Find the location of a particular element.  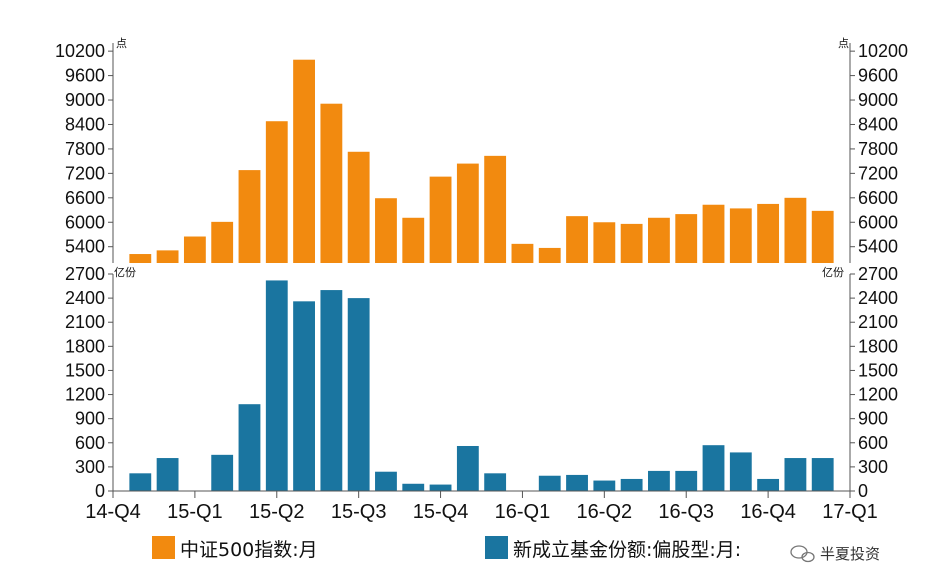

x-tick-label: 16-Q3 is located at coordinates (686, 512).